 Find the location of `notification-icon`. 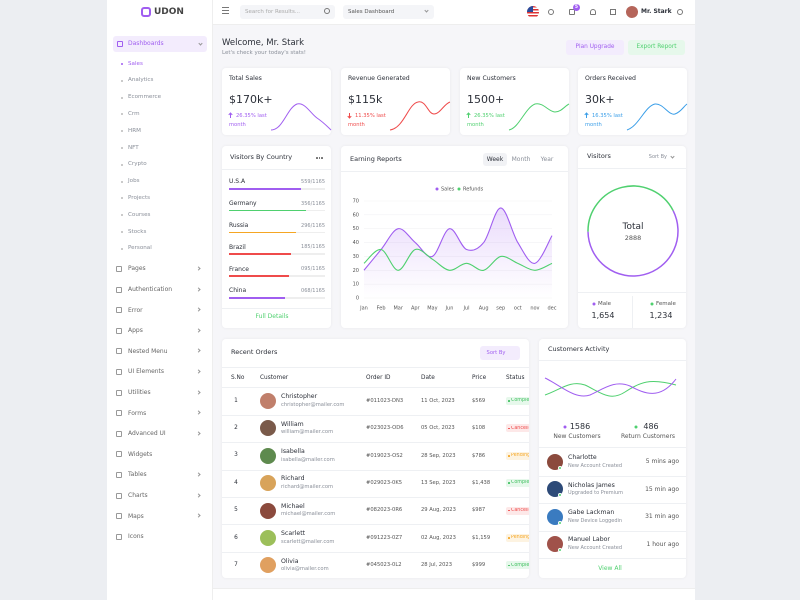

notification-icon is located at coordinates (593, 12).